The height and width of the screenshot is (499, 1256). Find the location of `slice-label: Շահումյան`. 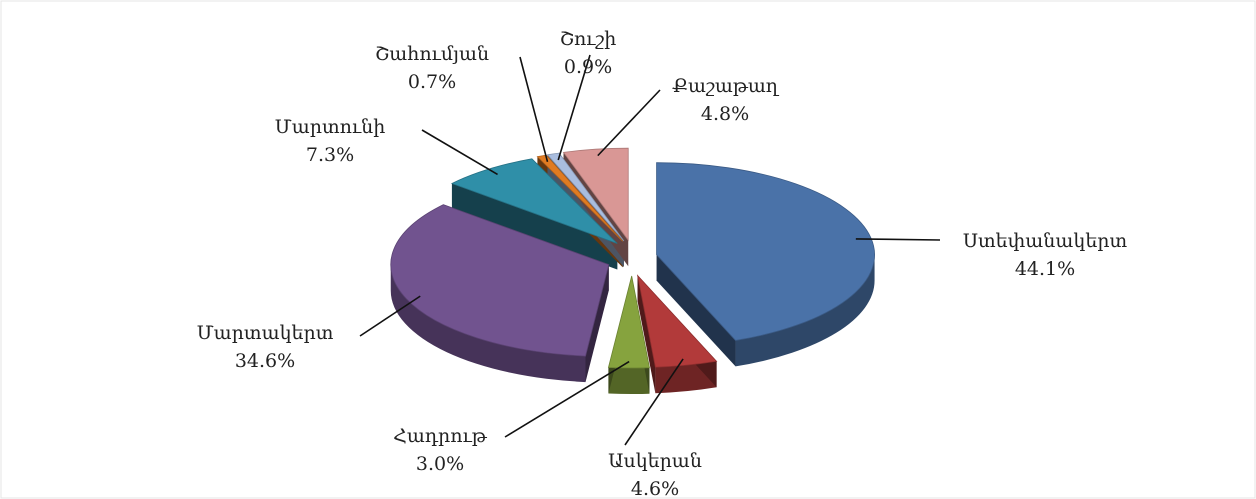

slice-label: Շահումյան is located at coordinates (432, 54).